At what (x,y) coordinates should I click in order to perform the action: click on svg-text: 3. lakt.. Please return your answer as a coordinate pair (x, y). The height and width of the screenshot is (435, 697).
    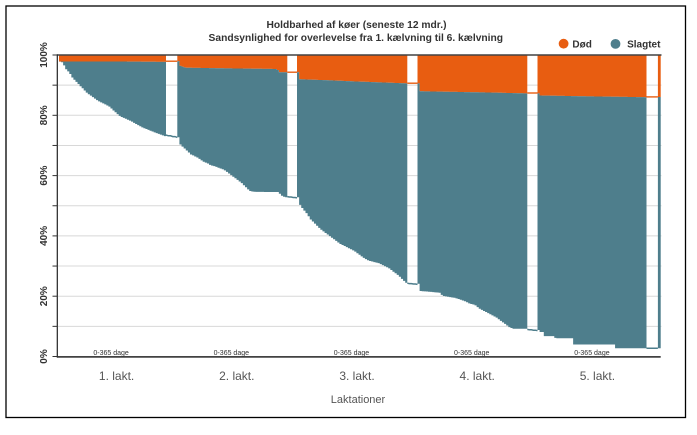
    Looking at the image, I should click on (356, 376).